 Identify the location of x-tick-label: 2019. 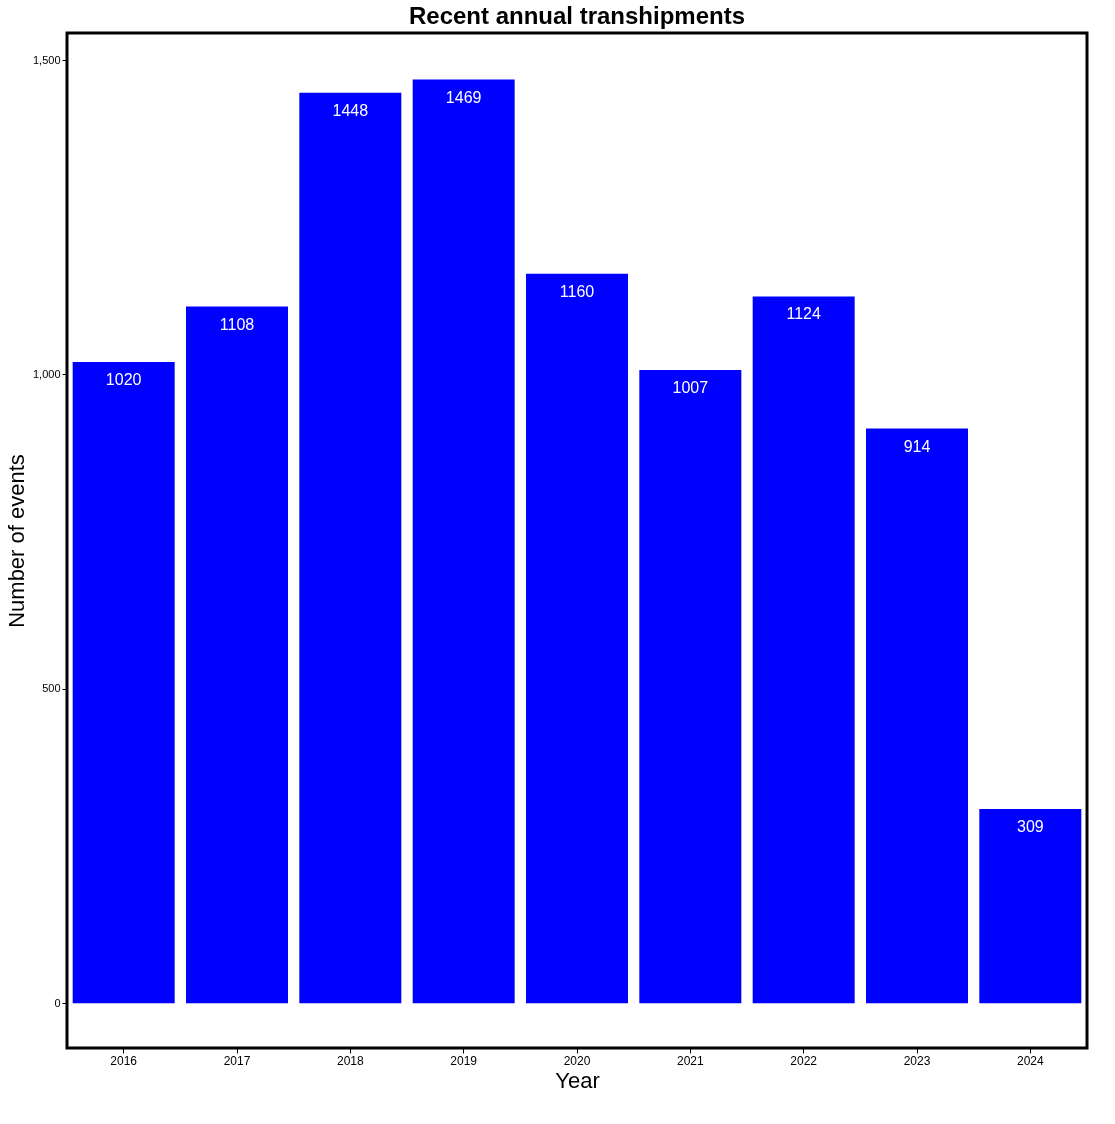
(464, 1060).